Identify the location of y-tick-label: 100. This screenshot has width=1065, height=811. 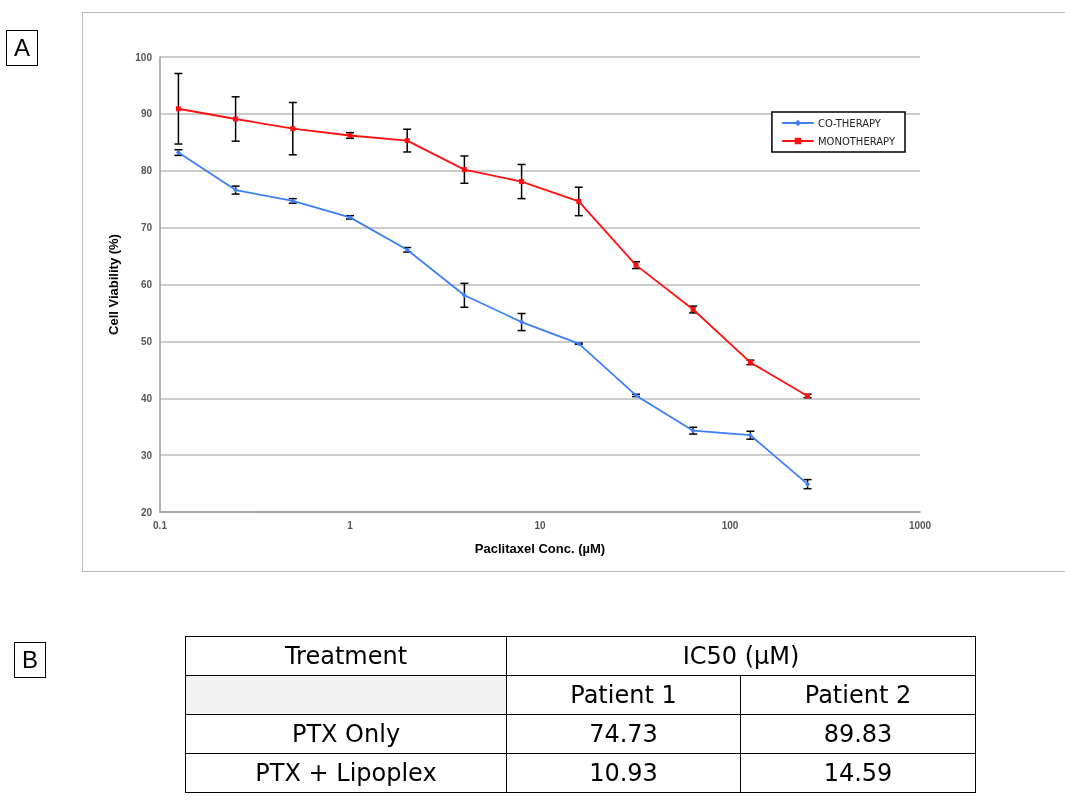
(144, 57).